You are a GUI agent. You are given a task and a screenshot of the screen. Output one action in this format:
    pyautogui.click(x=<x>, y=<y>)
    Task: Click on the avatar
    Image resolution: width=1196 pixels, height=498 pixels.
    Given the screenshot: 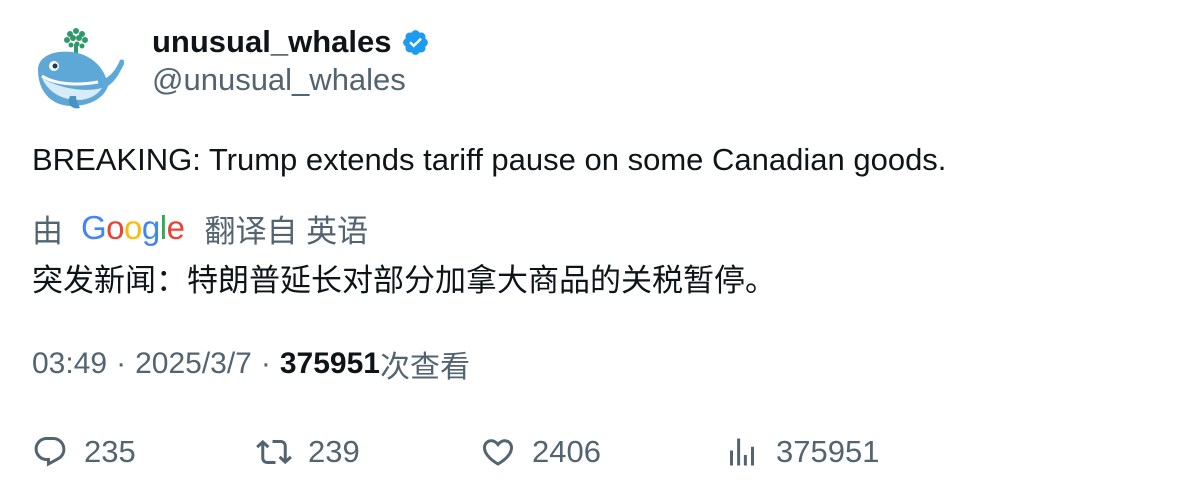 What is the action you would take?
    pyautogui.click(x=79, y=69)
    